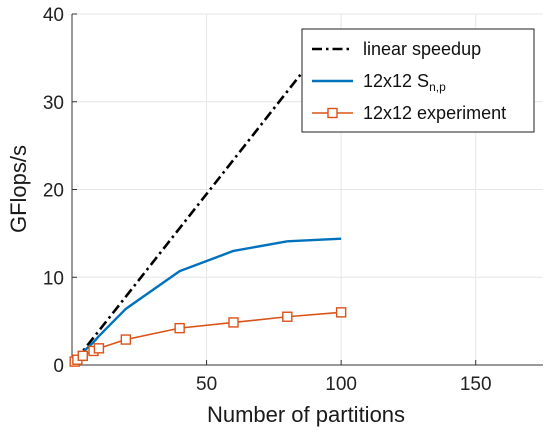 Image resolution: width=550 pixels, height=437 pixels. Describe the element at coordinates (341, 384) in the screenshot. I see `x-tick-label: 100` at that location.